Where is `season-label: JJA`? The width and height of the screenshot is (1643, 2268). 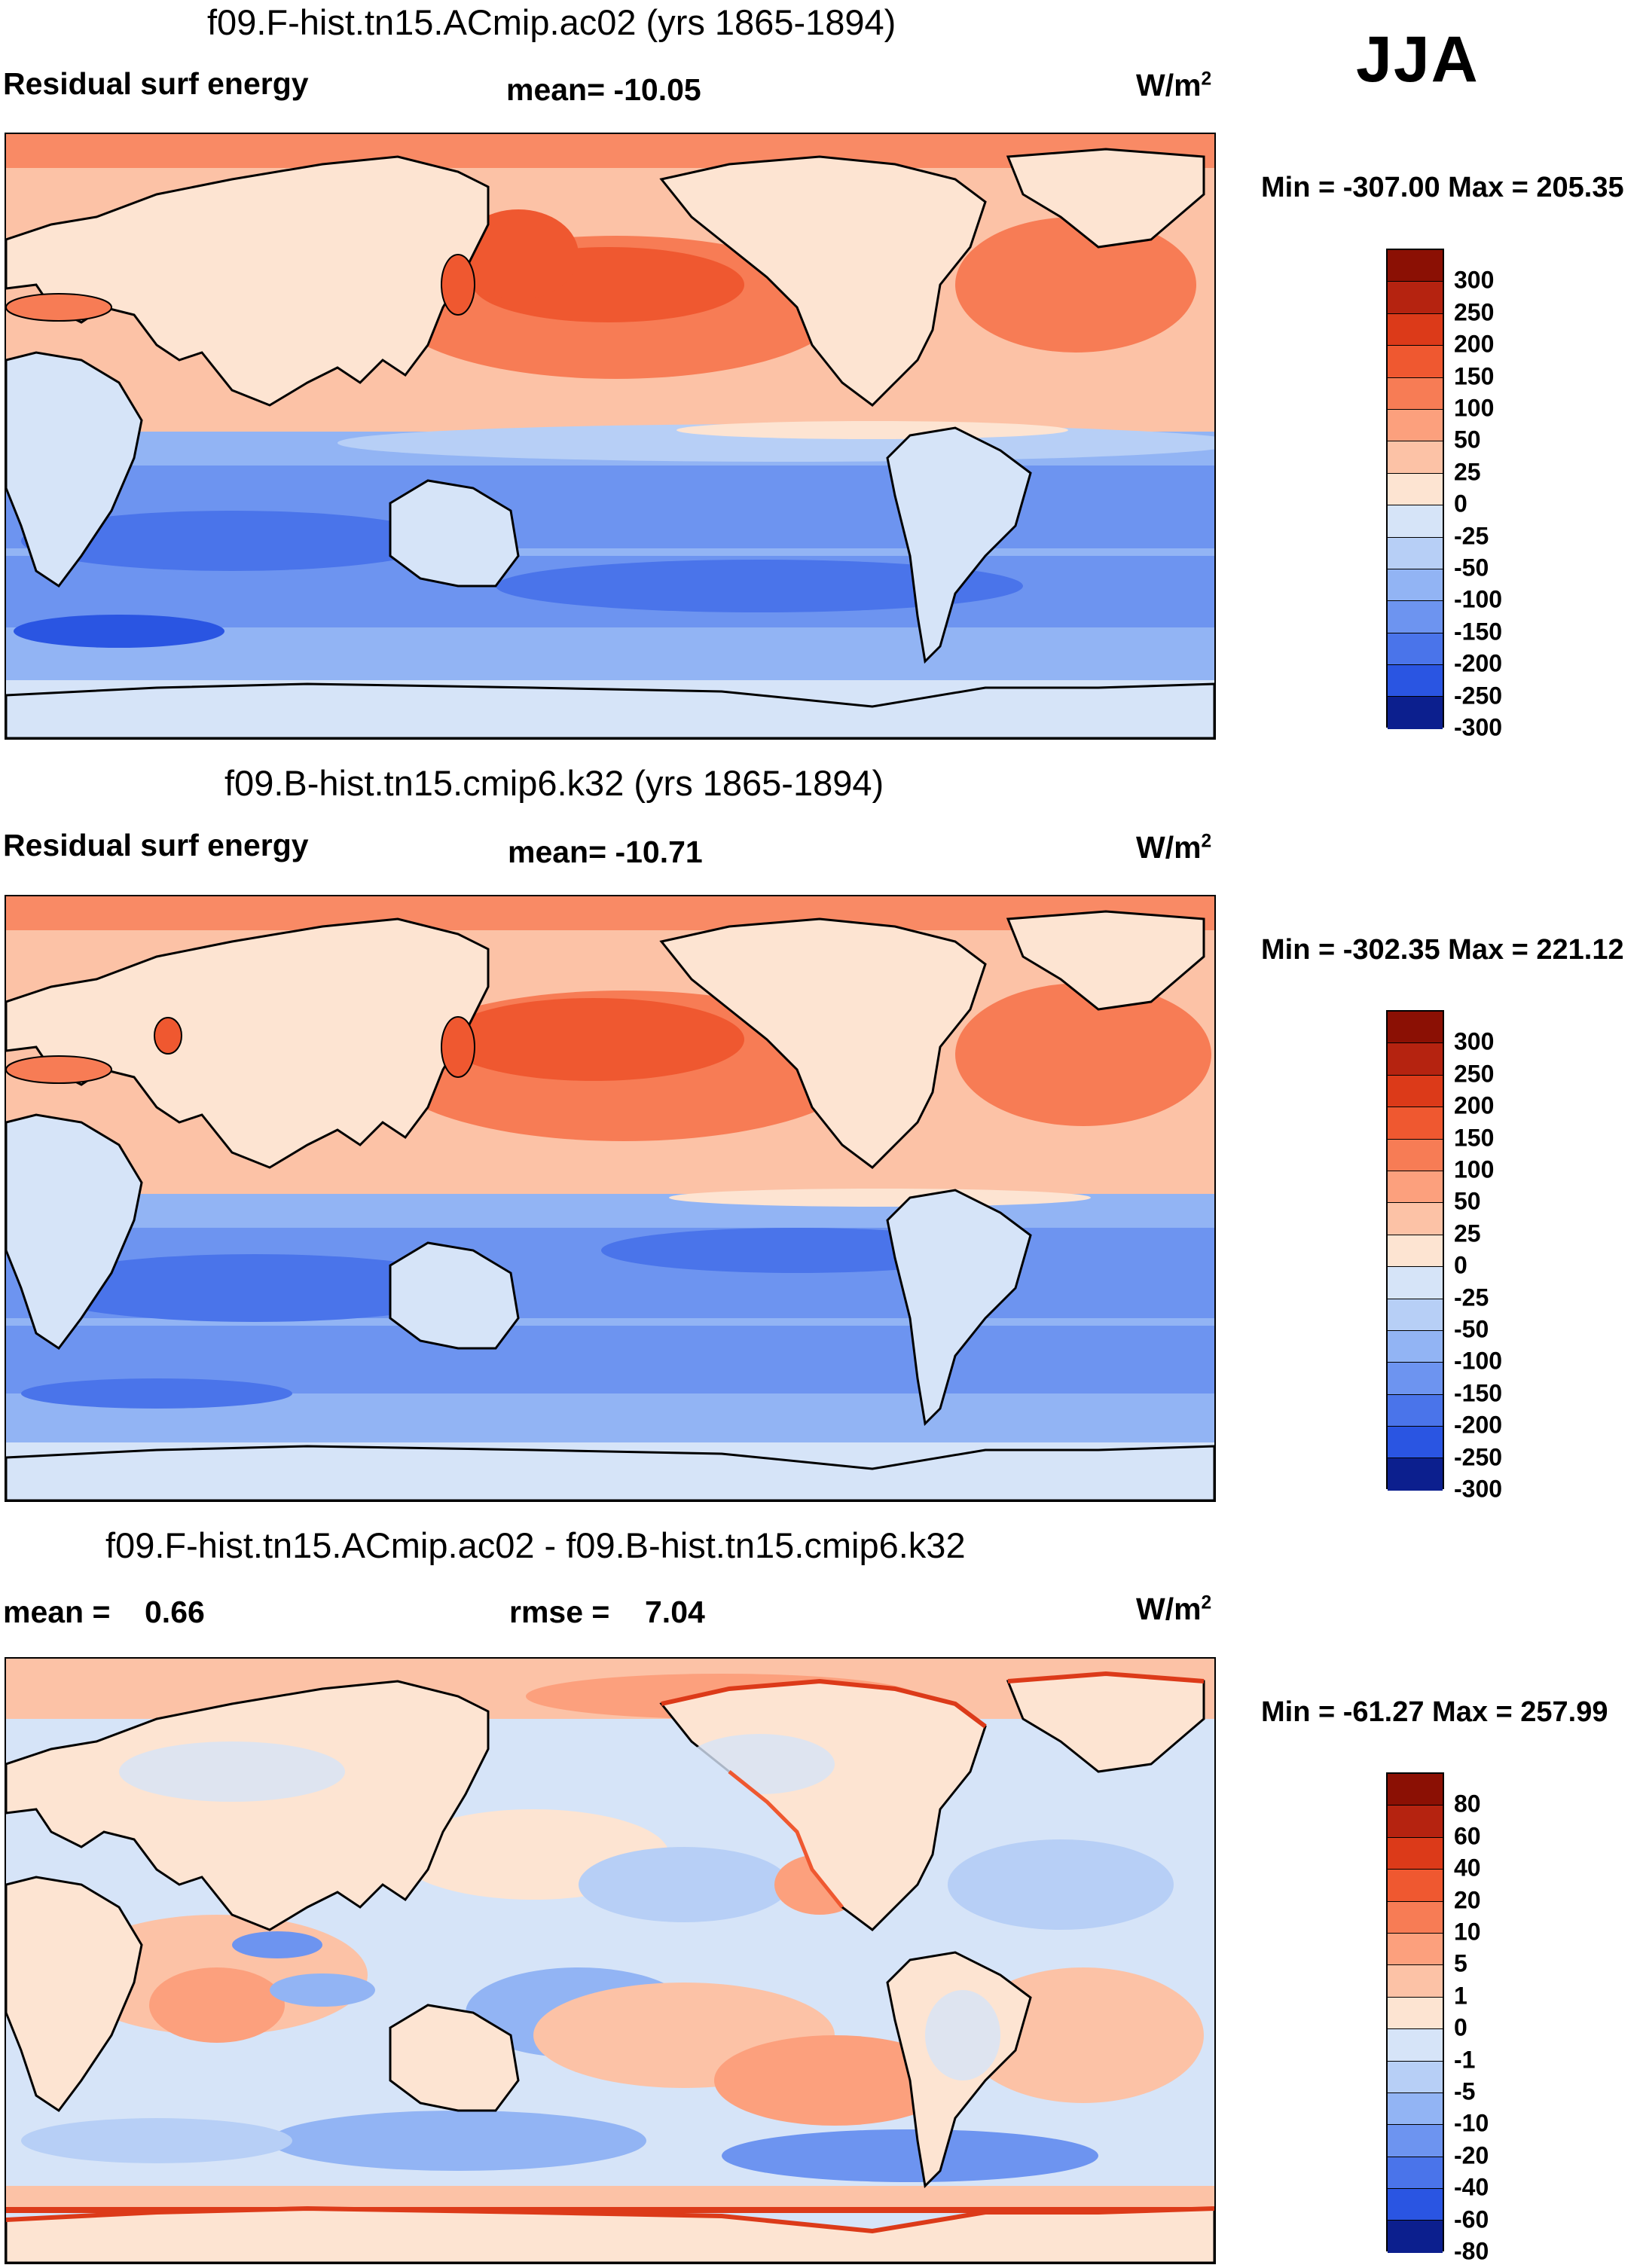 season-label: JJA is located at coordinates (1418, 59).